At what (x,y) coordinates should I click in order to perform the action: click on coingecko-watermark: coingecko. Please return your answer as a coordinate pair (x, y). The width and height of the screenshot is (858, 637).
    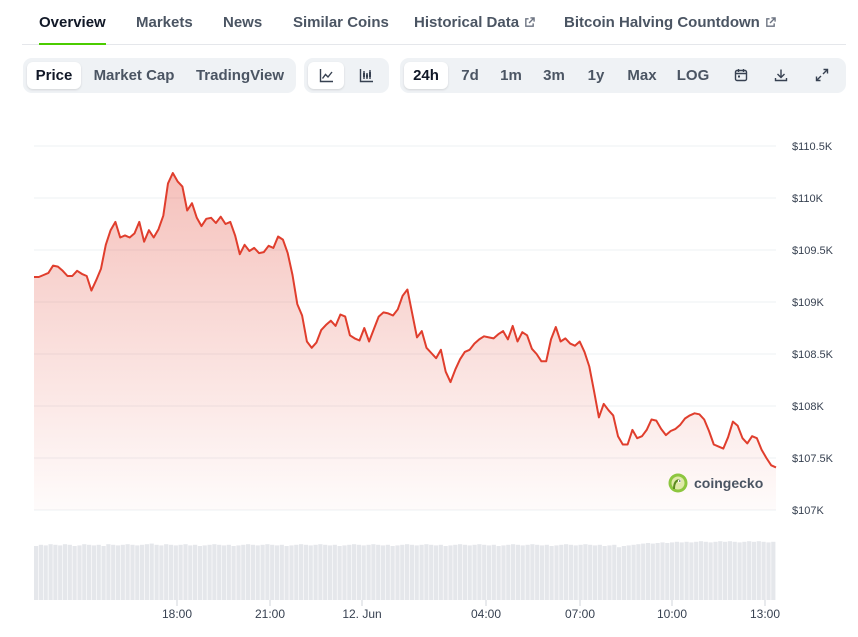
    Looking at the image, I should click on (715, 483).